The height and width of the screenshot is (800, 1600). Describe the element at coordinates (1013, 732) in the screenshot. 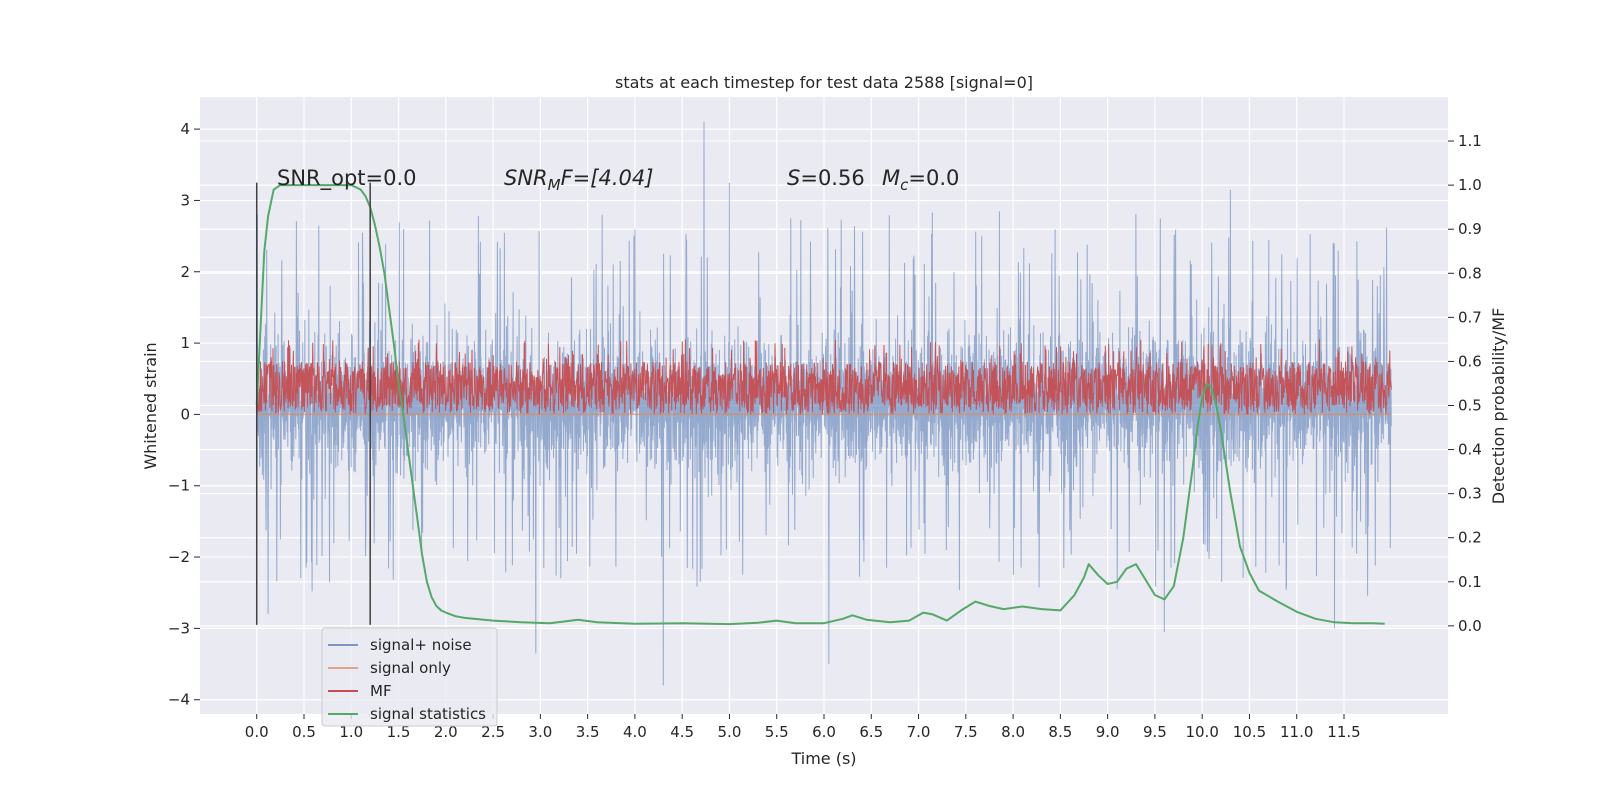

I see `x-tick-label: 8.0` at that location.